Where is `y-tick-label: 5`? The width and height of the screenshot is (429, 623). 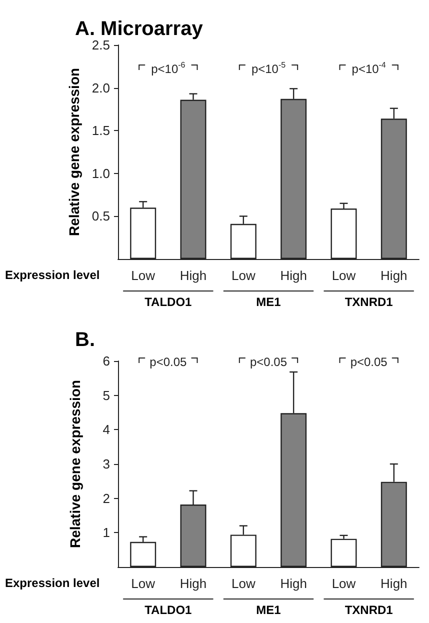
y-tick-label: 5 is located at coordinates (106, 395).